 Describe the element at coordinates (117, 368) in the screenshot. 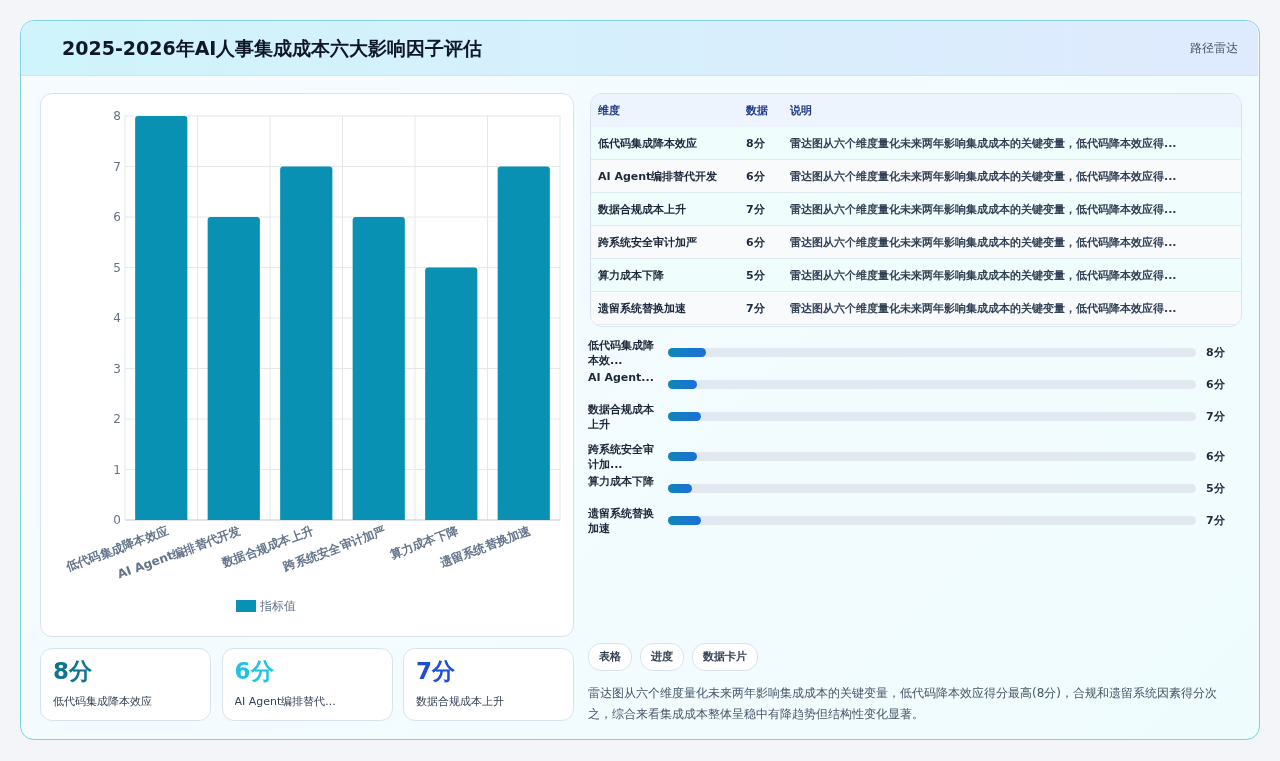

I see `y-tick-label: 3` at that location.